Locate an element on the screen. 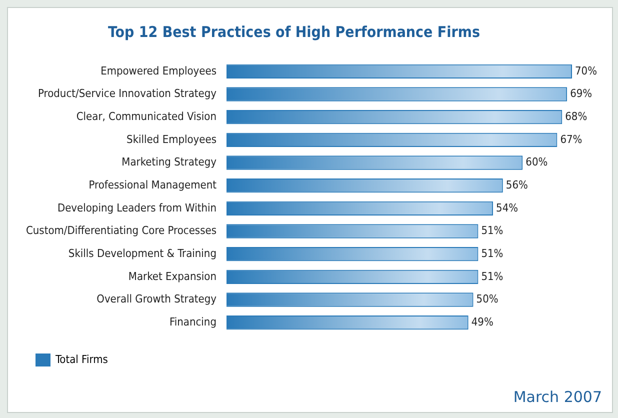  chart-title: Top 12 Best Practices of High Performance Firms is located at coordinates (294, 31).